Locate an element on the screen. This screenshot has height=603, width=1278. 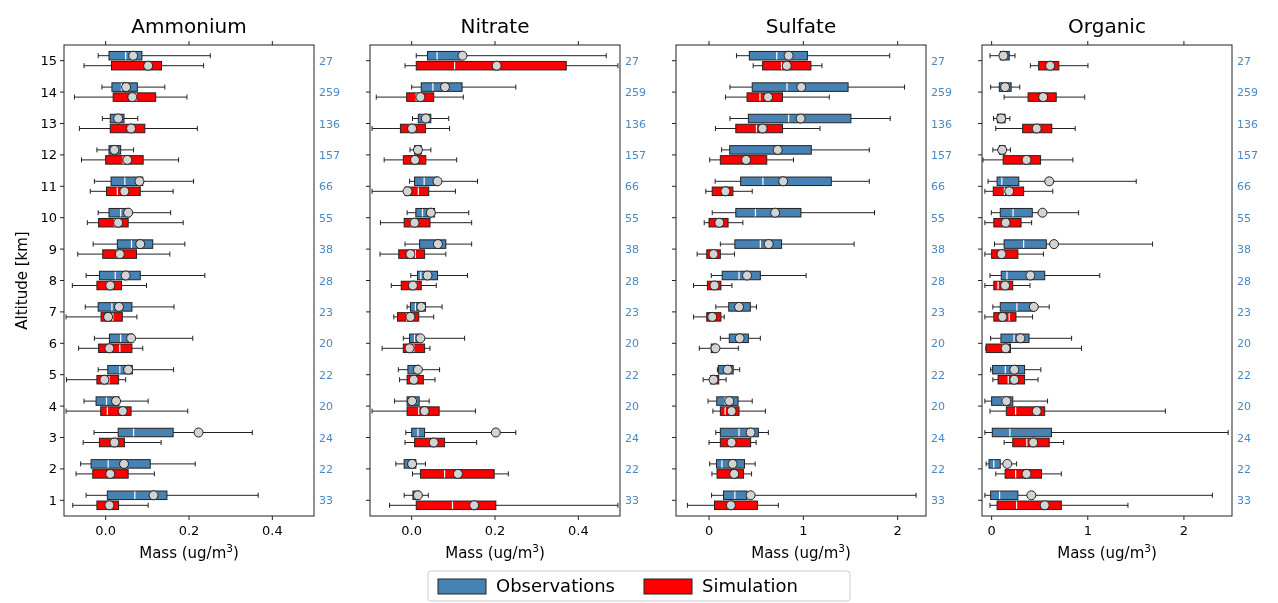
y-tick-label: 6 is located at coordinates (52, 343).